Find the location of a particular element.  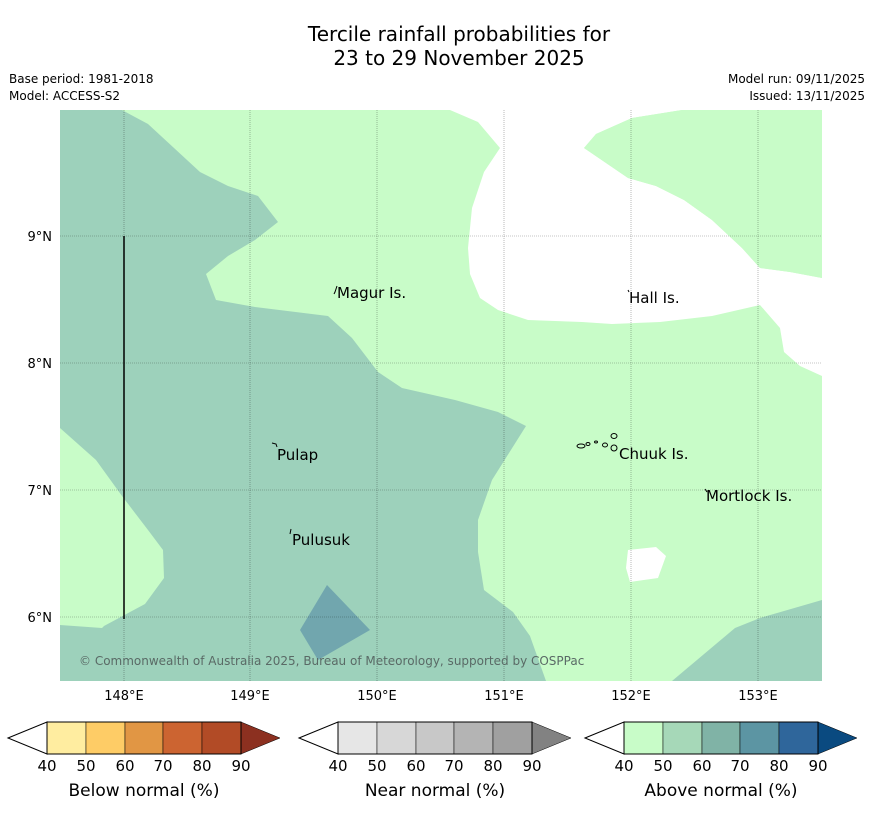

meta-right: Model run: 09/11/2025 Issued: 13/11/2025 is located at coordinates (796, 88).